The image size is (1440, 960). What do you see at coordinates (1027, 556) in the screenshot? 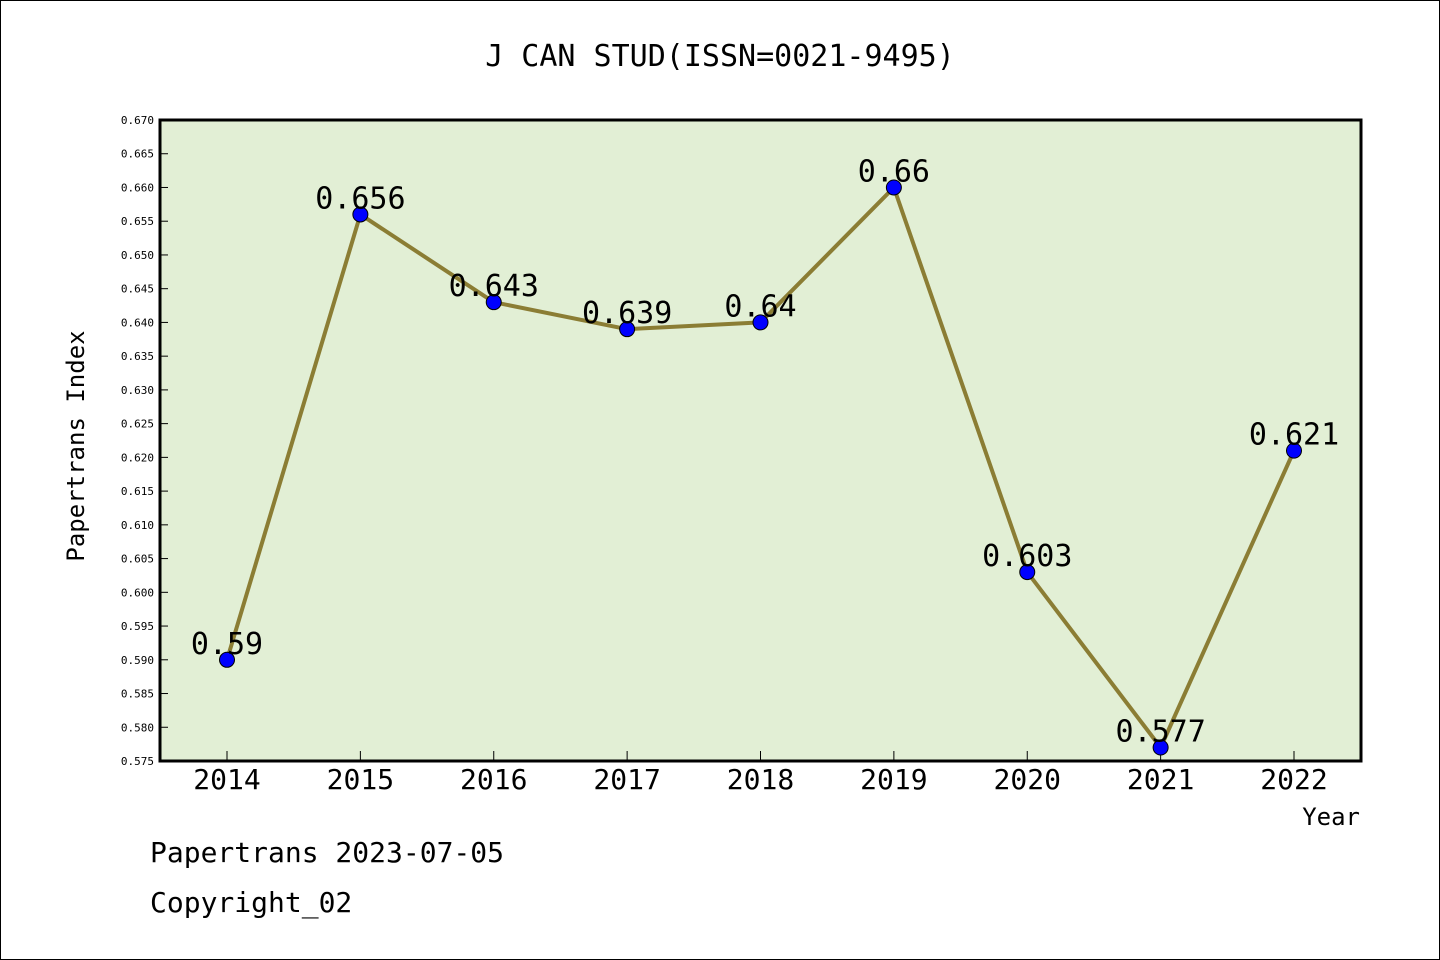
I see `data-label: 0.603` at bounding box center [1027, 556].